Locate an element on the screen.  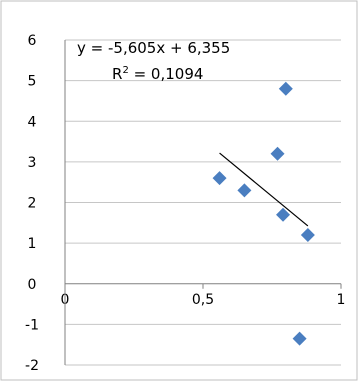
y-tick-label: 0 is located at coordinates (32, 285).